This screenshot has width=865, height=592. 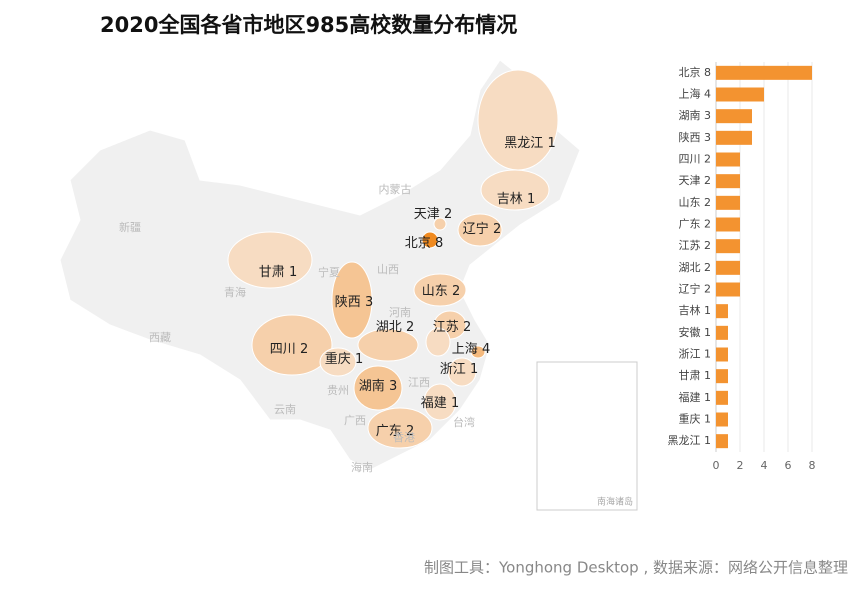 I want to click on inset-label: 南海诸岛, so click(x=615, y=502).